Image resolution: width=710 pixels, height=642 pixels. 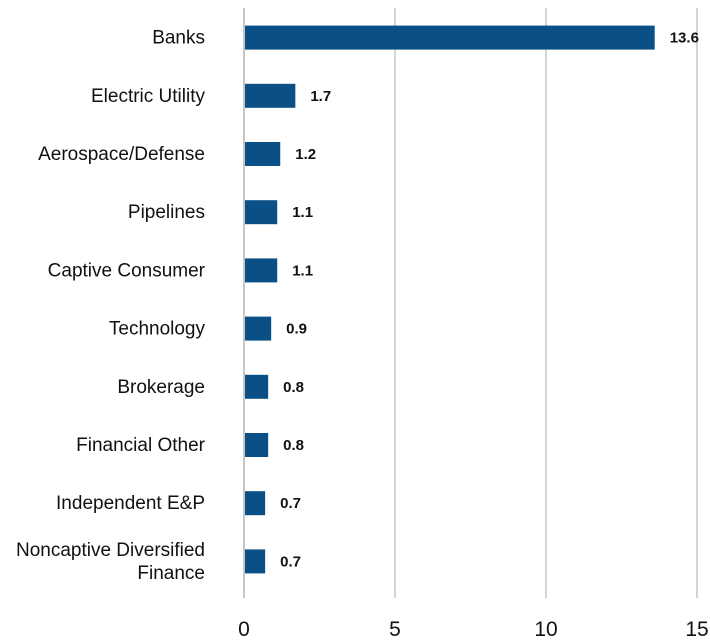 What do you see at coordinates (302, 212) in the screenshot?
I see `value-label-3: 1.1` at bounding box center [302, 212].